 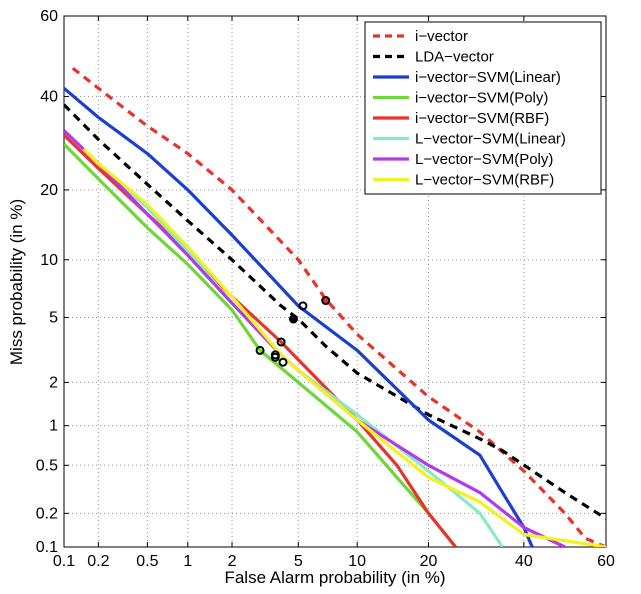 What do you see at coordinates (49, 96) in the screenshot?
I see `y-tick-label: 40` at bounding box center [49, 96].